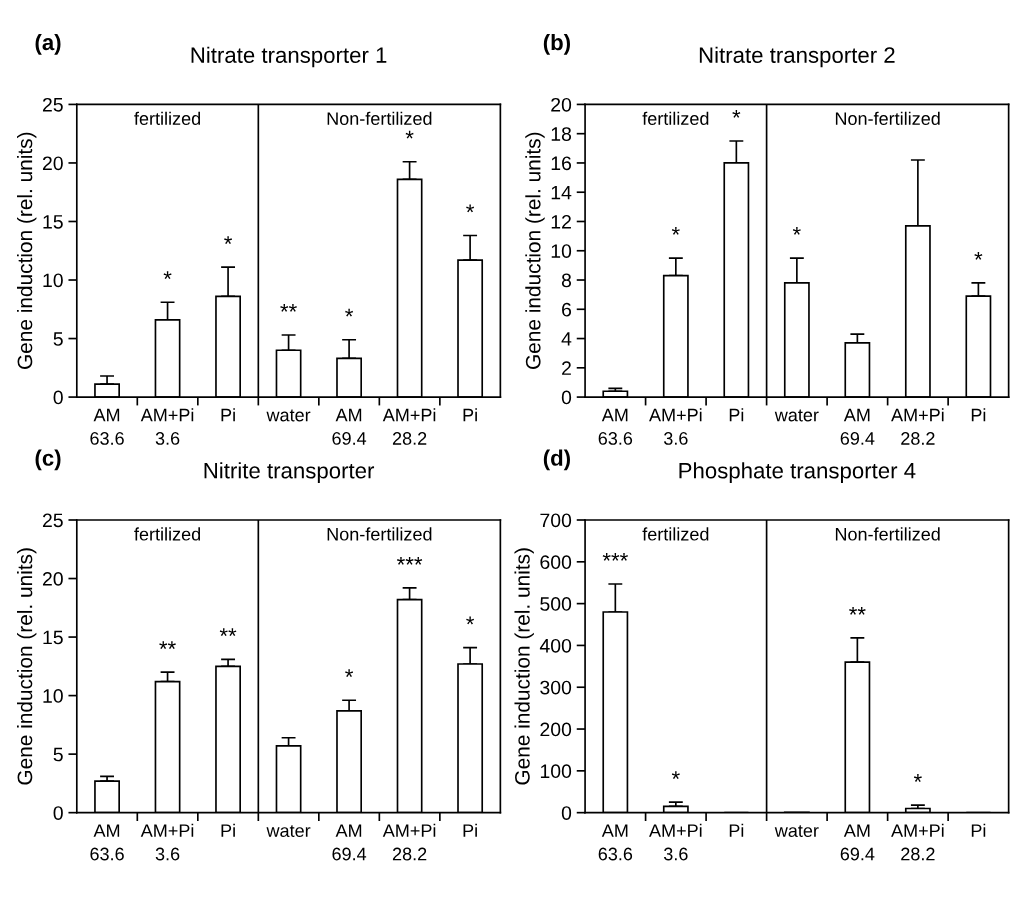  I want to click on y-tick-label: 4, so click(566, 339).